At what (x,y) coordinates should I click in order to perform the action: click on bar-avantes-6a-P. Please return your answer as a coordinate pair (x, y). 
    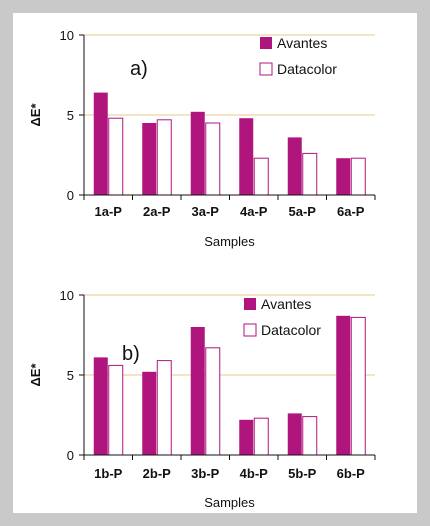
    Looking at the image, I should click on (343, 176).